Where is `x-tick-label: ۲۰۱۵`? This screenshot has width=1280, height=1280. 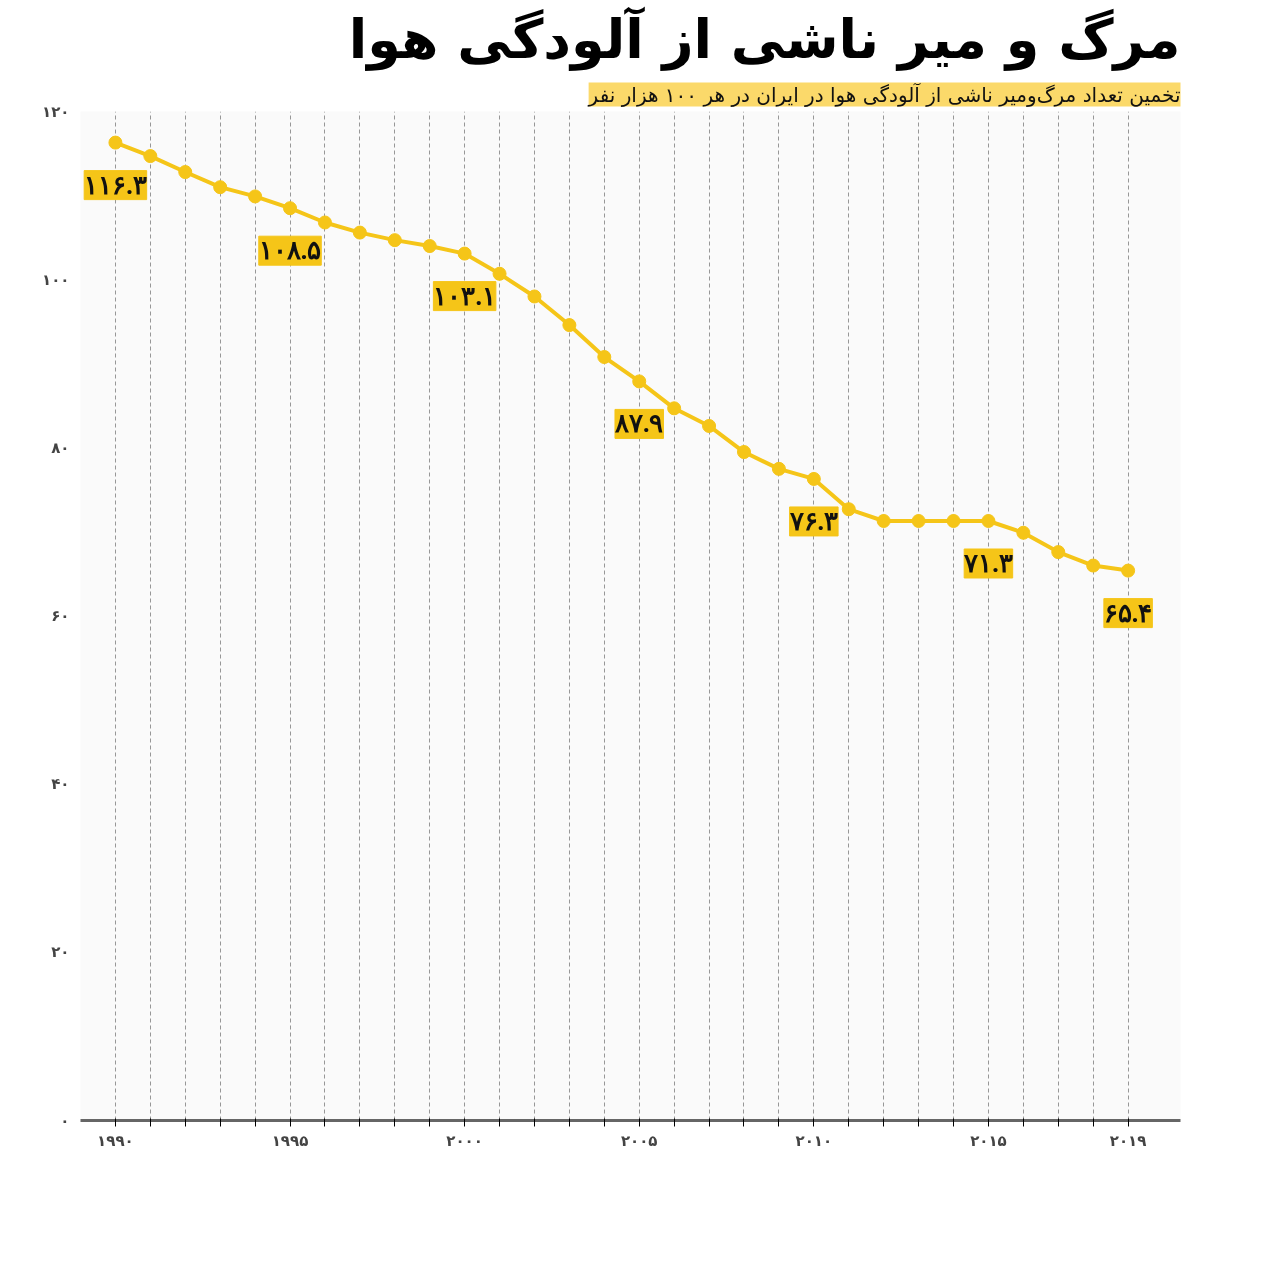
x-tick-label: ۲۰۱۵ is located at coordinates (988, 1140).